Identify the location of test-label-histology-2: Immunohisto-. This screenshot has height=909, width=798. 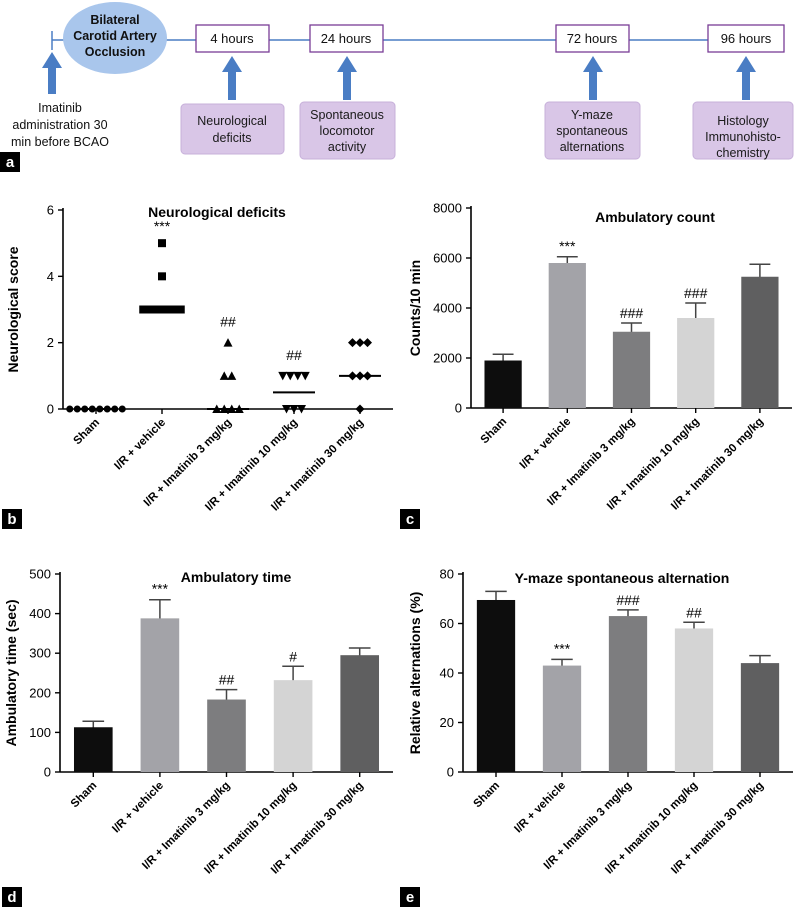
(743, 137).